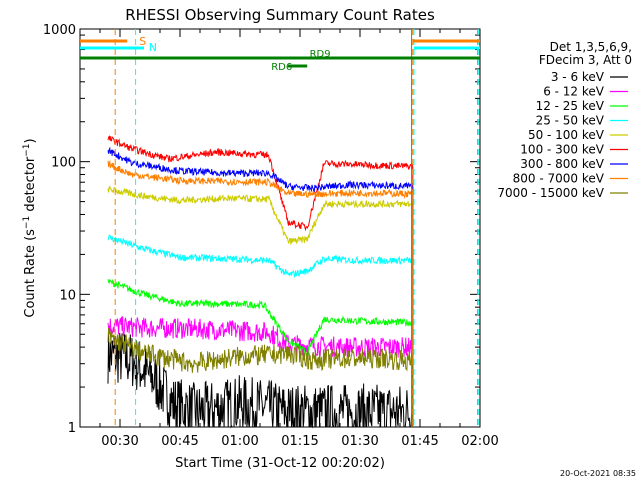 The width and height of the screenshot is (640, 480). What do you see at coordinates (153, 47) in the screenshot?
I see `flag-label-n: N` at bounding box center [153, 47].